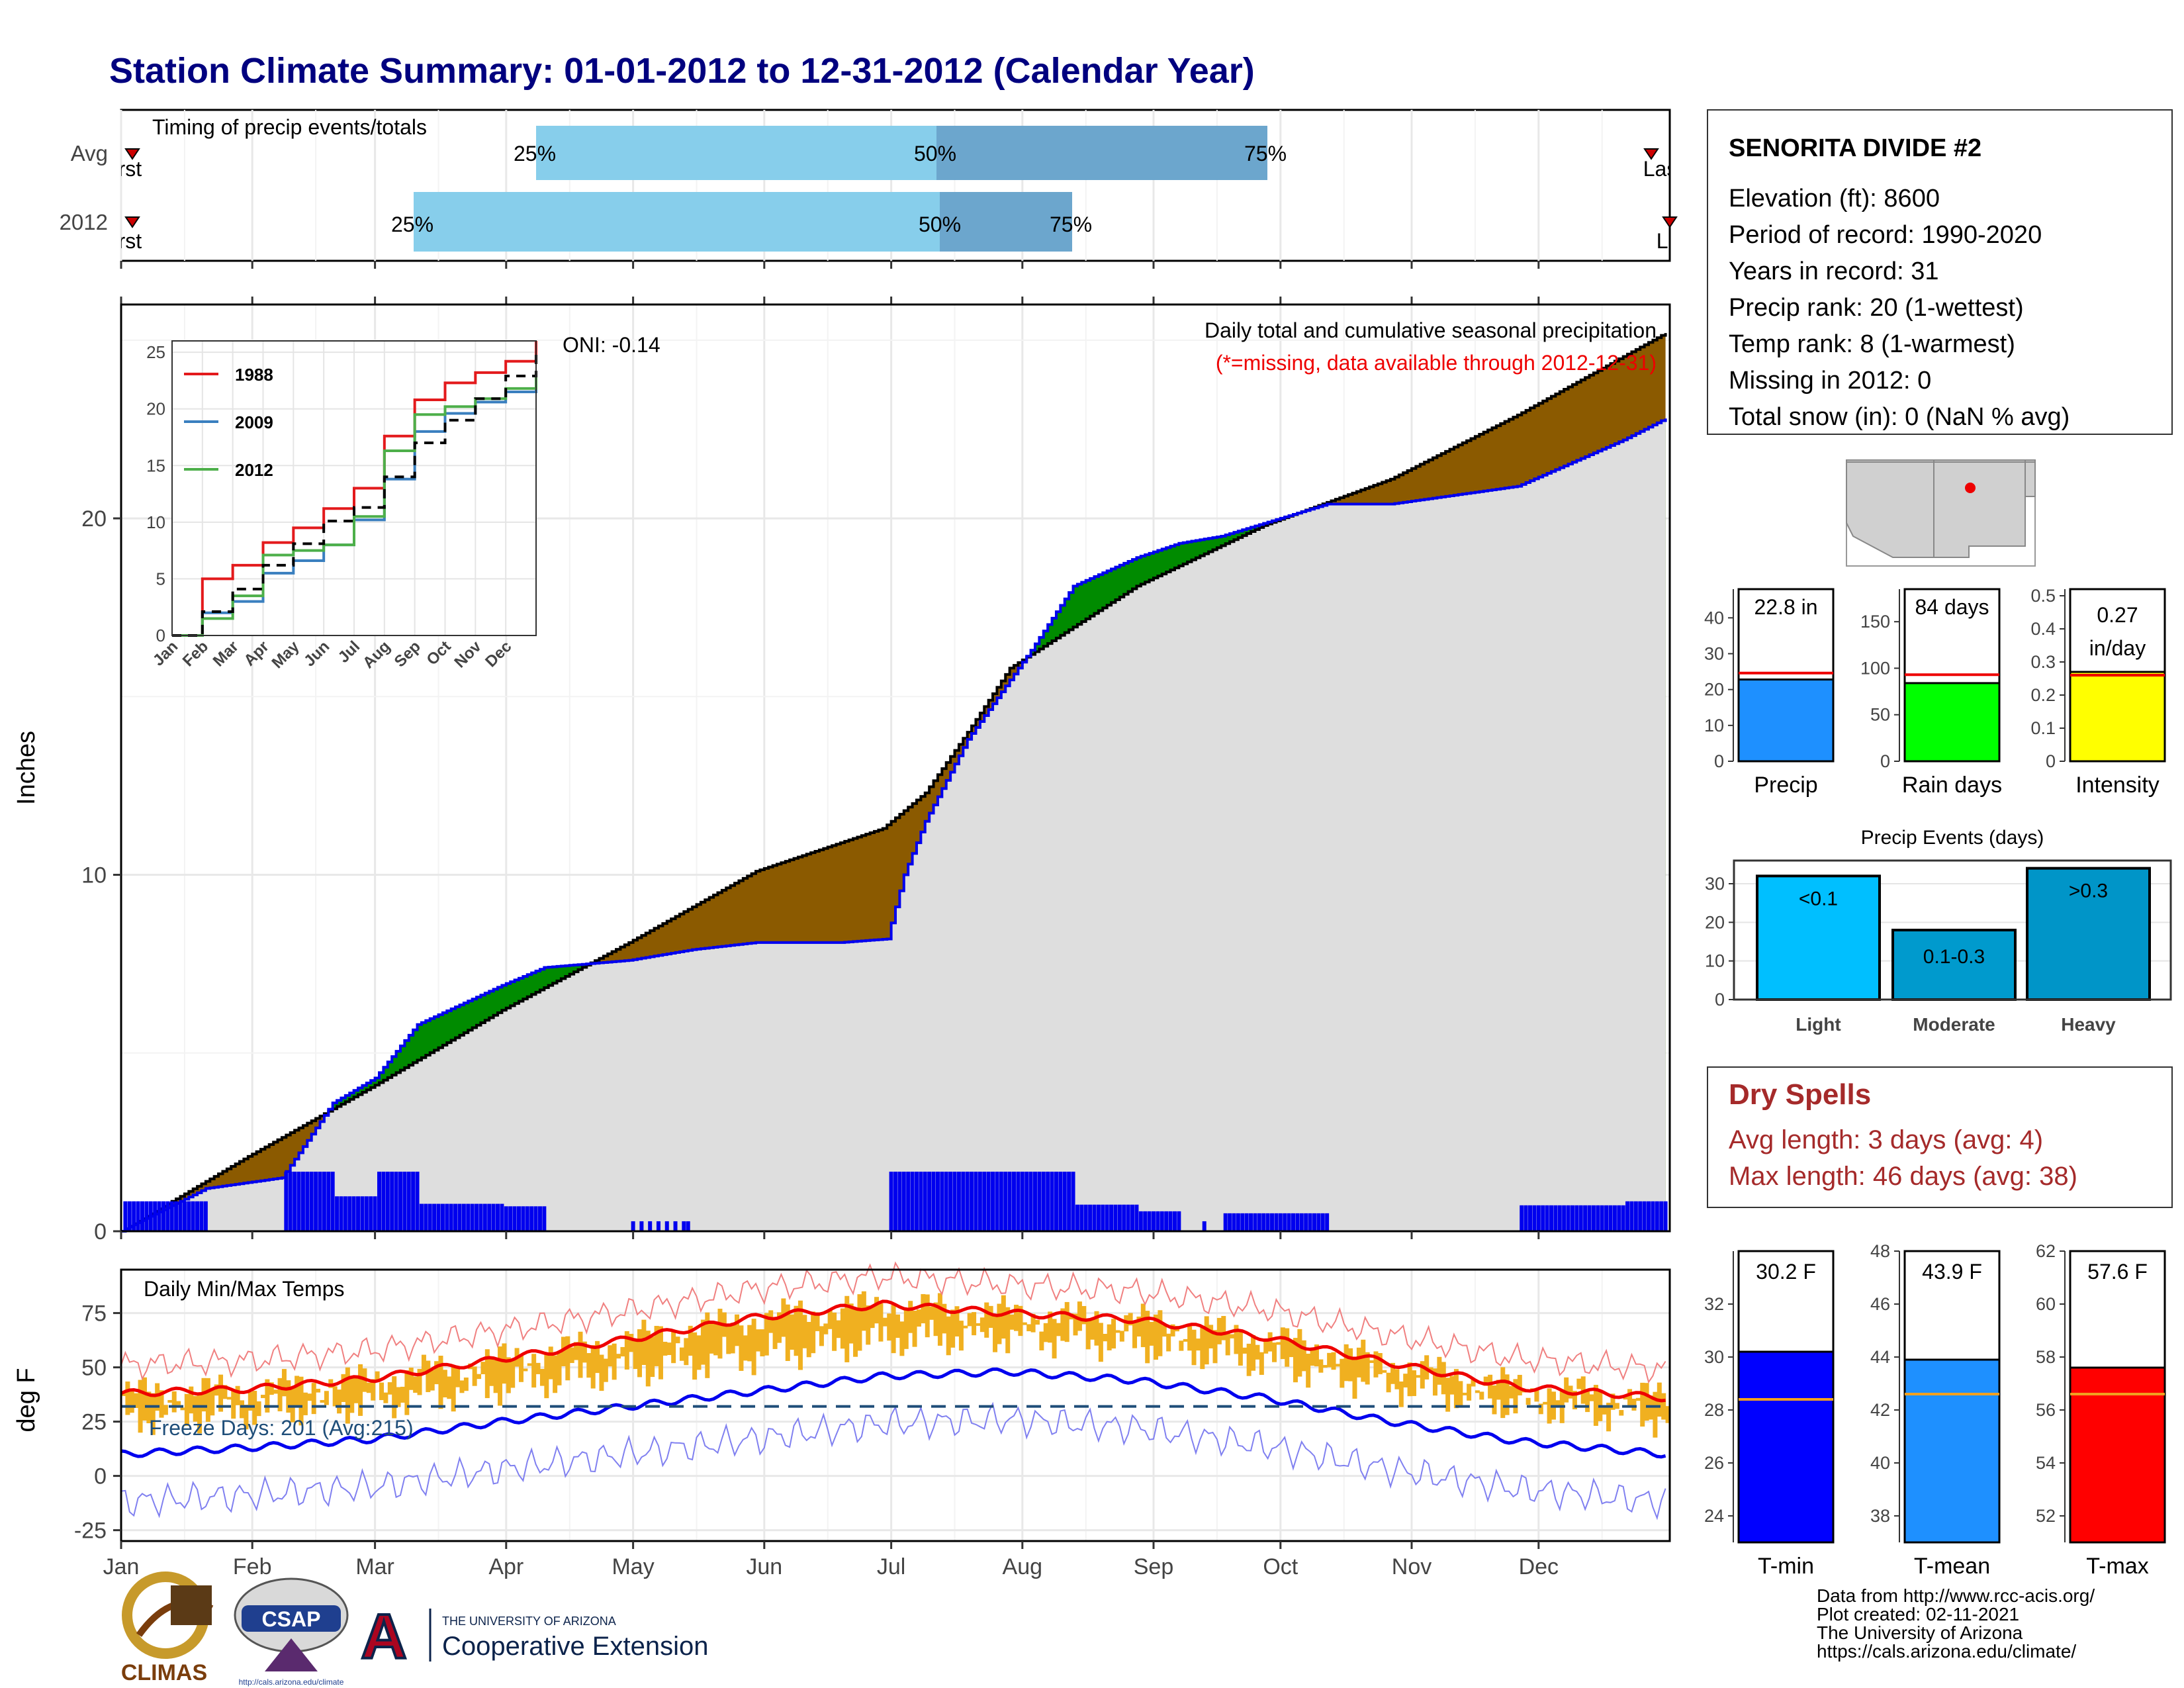 The height and width of the screenshot is (1688, 2184). Describe the element at coordinates (164, 1672) in the screenshot. I see `climas-wordmark: CLIMAS` at that location.